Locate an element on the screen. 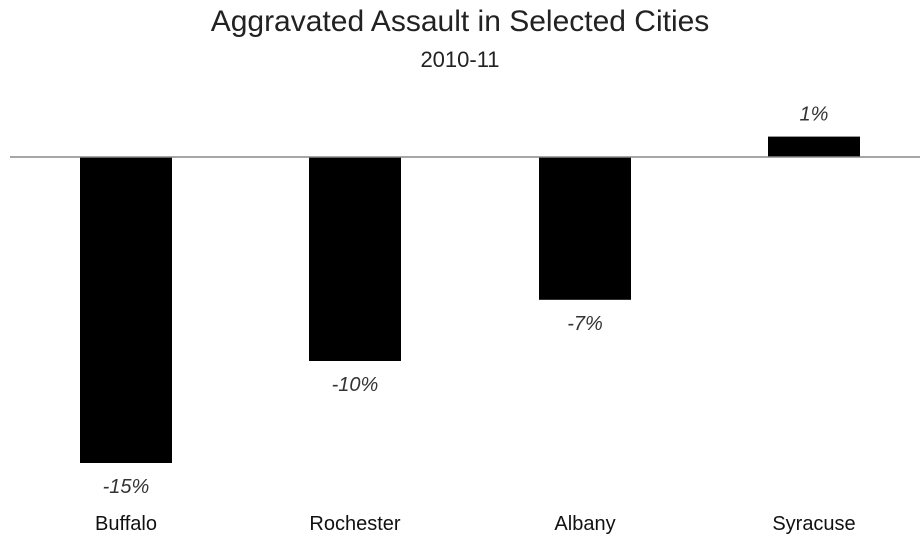 This screenshot has width=920, height=540. bar-albany is located at coordinates (585, 228).